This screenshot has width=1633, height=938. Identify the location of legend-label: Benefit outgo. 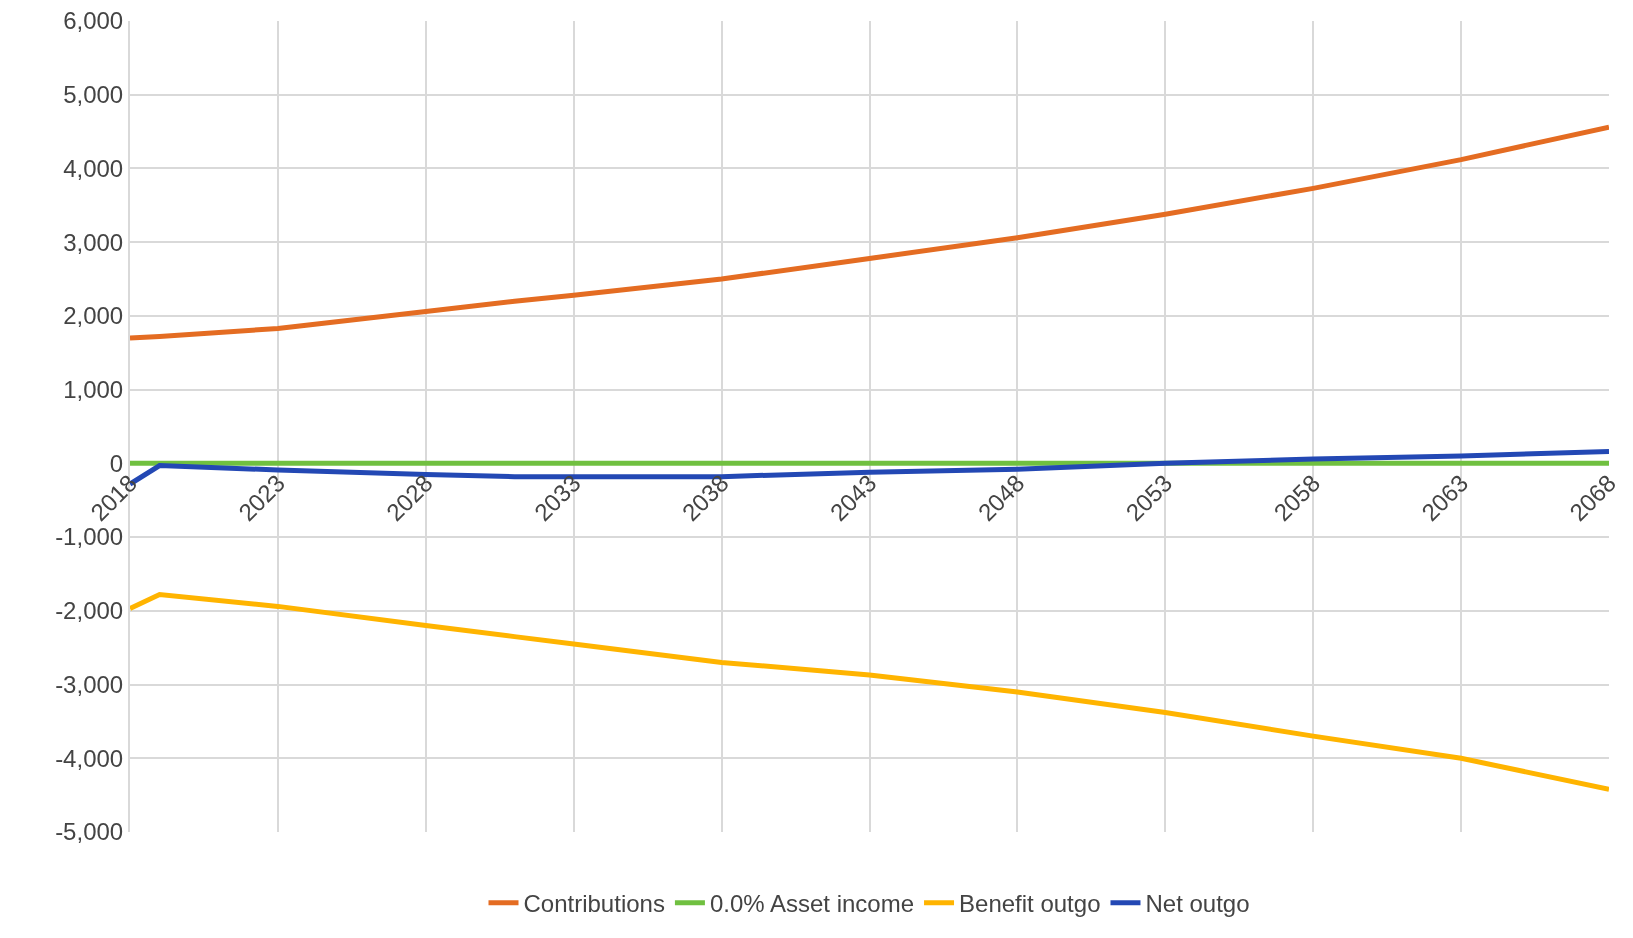
(1030, 904).